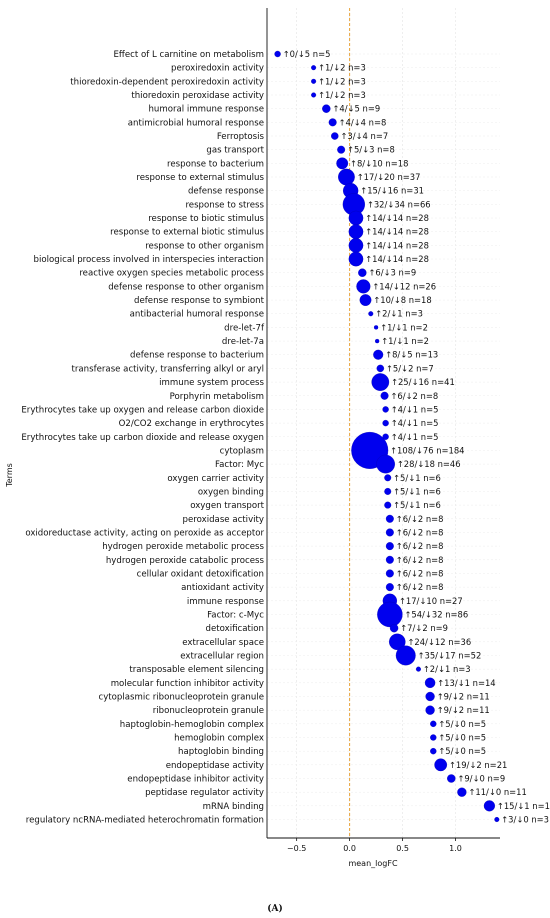 The image size is (550, 918). What do you see at coordinates (208, 711) in the screenshot?
I see `term-label: ribonucleoprotein granule` at bounding box center [208, 711].